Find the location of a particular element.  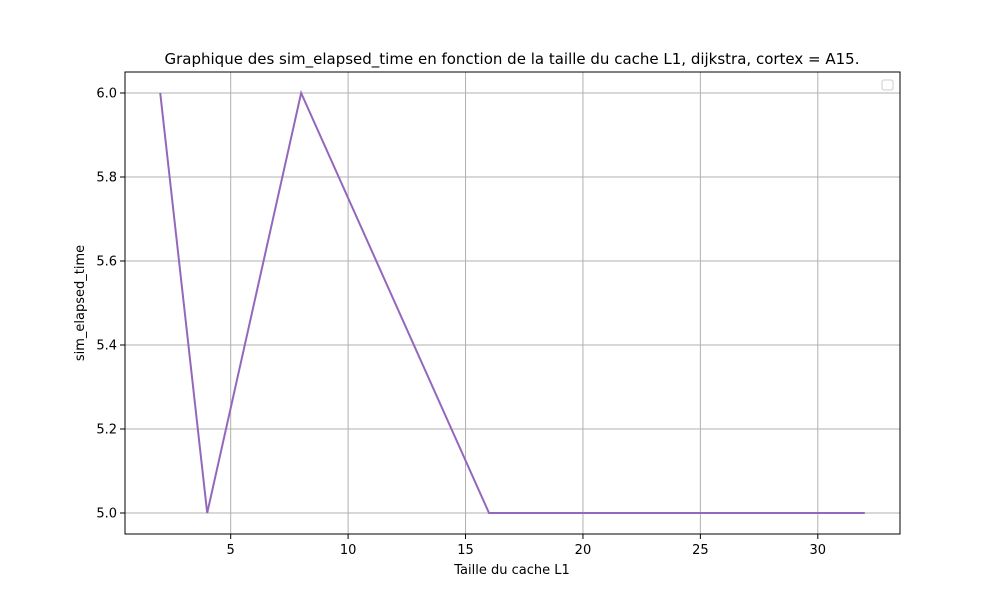

x-axis-label: Taille du cache L1 is located at coordinates (511, 570).